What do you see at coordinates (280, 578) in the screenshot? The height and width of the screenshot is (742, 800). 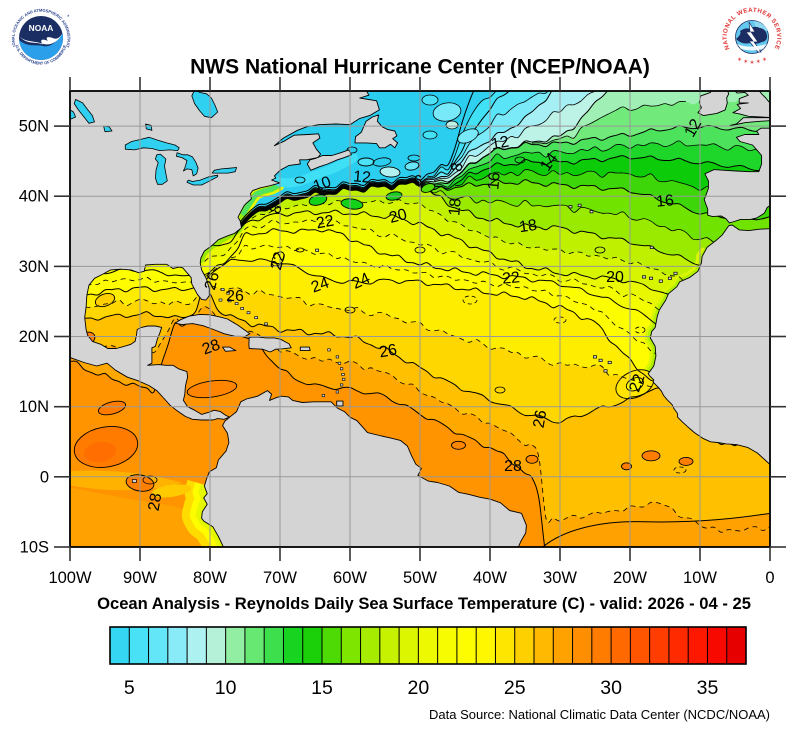 I see `svg-text: 70W` at bounding box center [280, 578].